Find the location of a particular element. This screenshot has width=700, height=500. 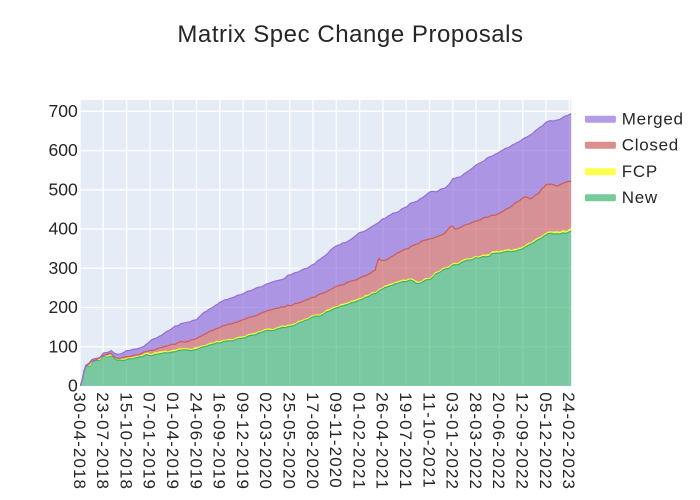

svg-text: 01-04-2019 is located at coordinates (172, 441).